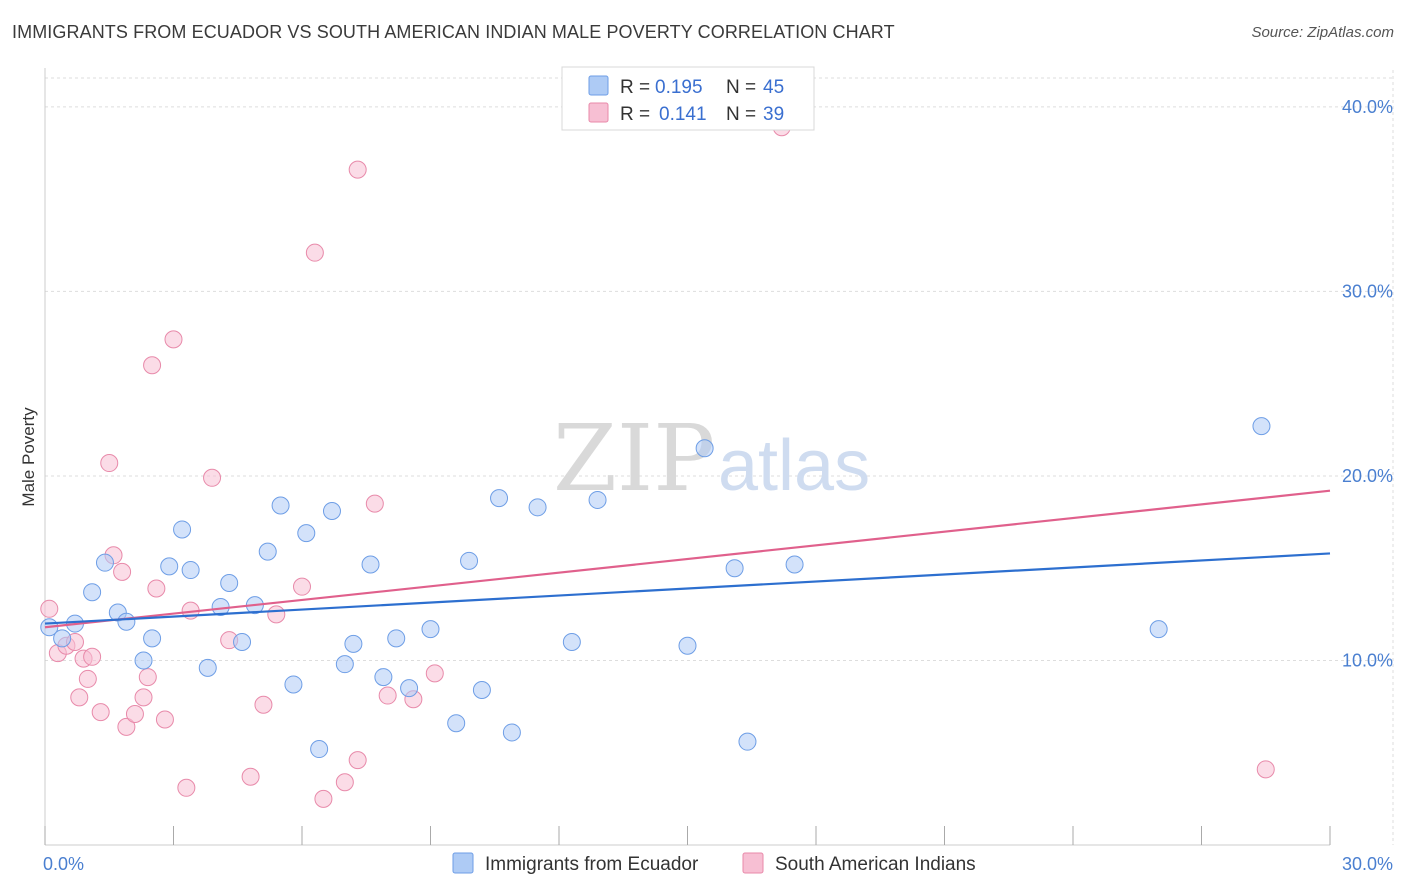 This screenshot has height=892, width=1406. I want to click on legend-r-value-1: 0.195, so click(679, 87).